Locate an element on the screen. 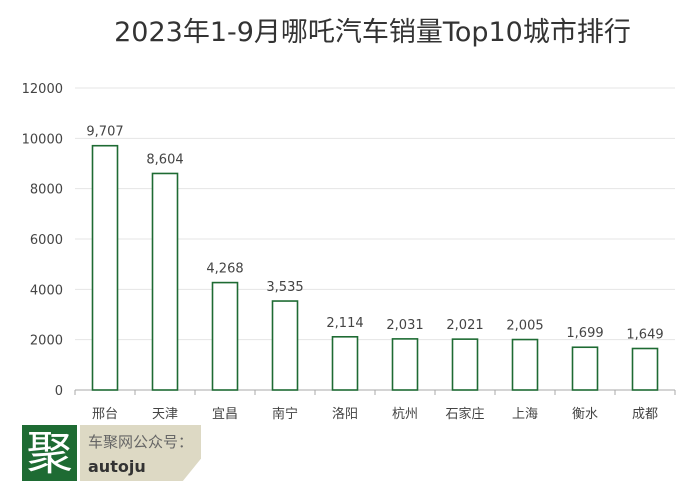 This screenshot has width=700, height=491. x-tick-label: 衡水 is located at coordinates (585, 414).